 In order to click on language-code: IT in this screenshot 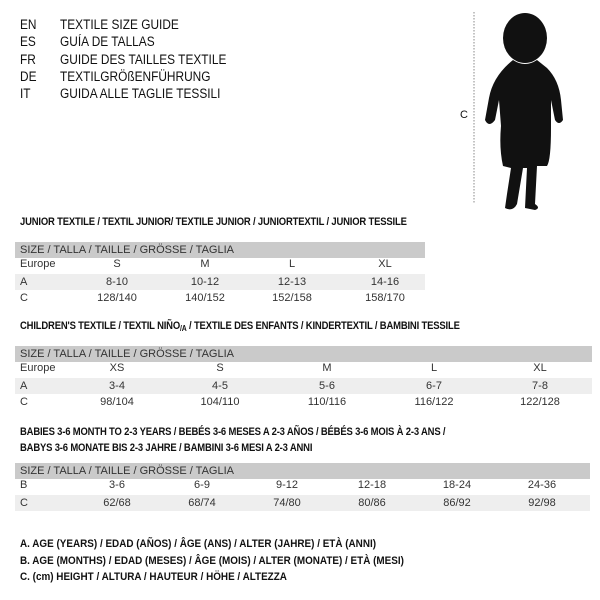, I will do `click(25, 94)`.